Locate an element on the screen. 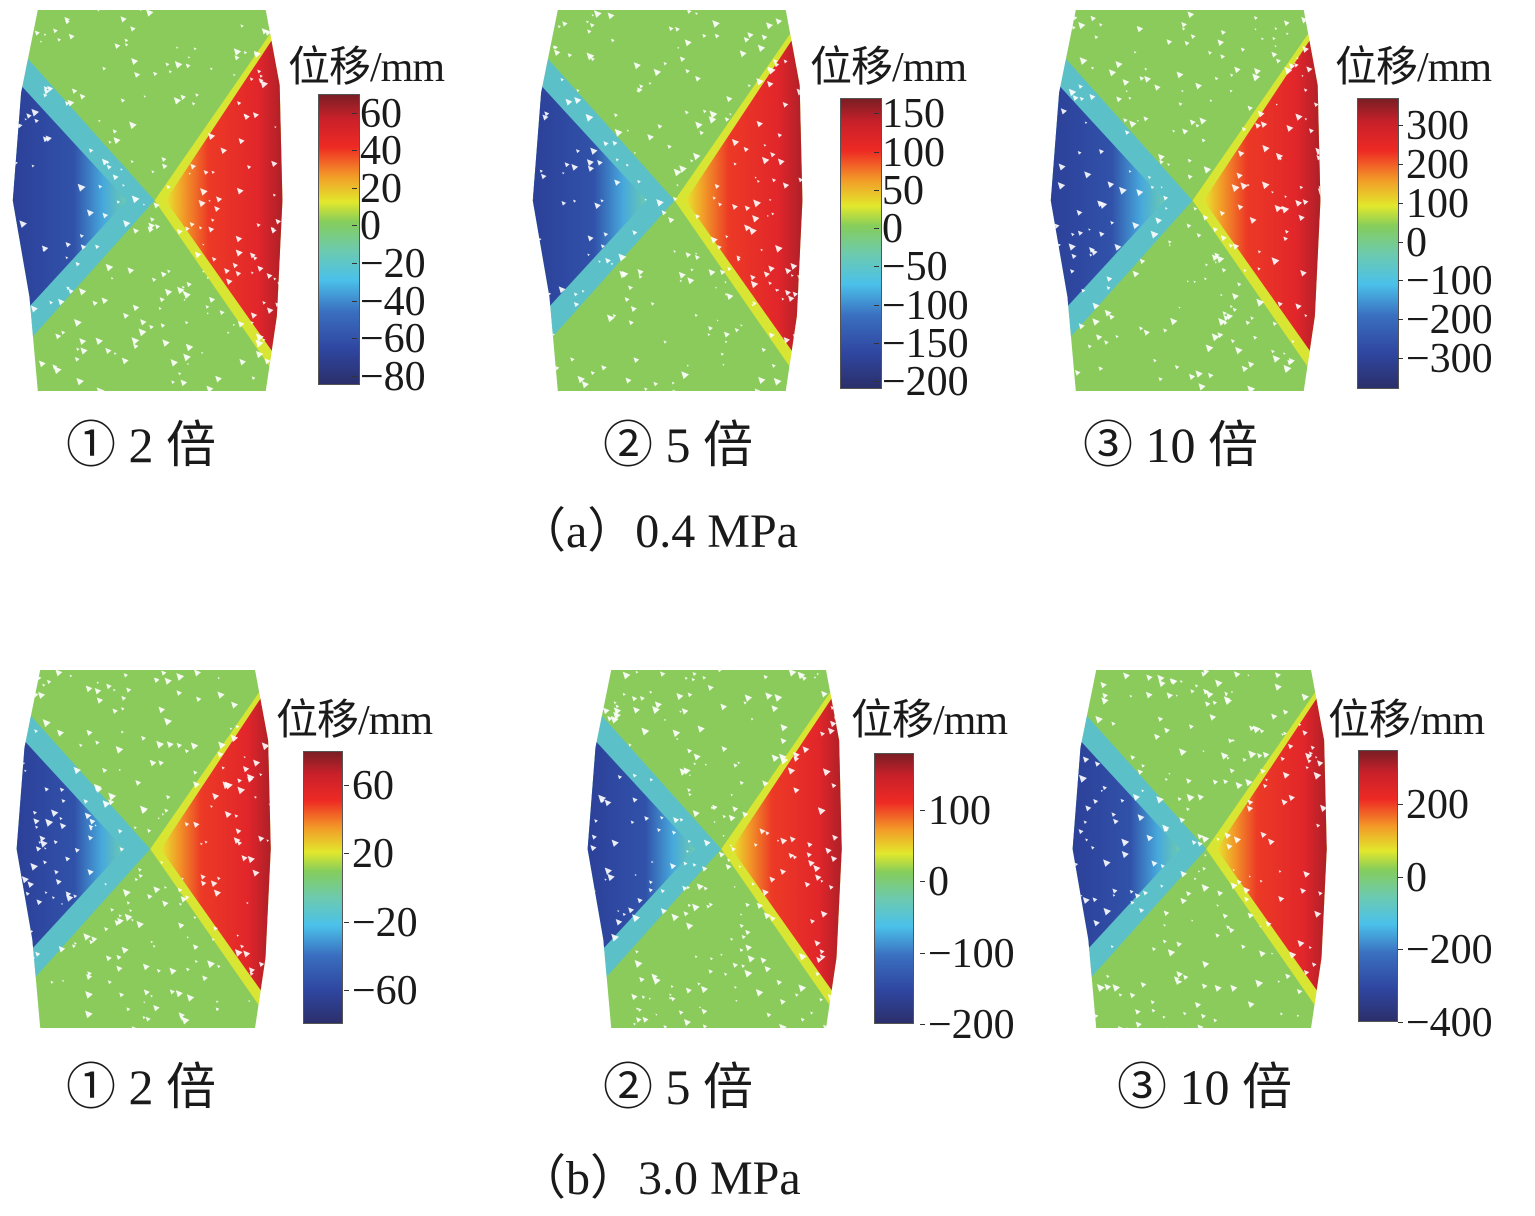 The height and width of the screenshot is (1216, 1535). colorbar-tick-label: −100 is located at coordinates (971, 953).